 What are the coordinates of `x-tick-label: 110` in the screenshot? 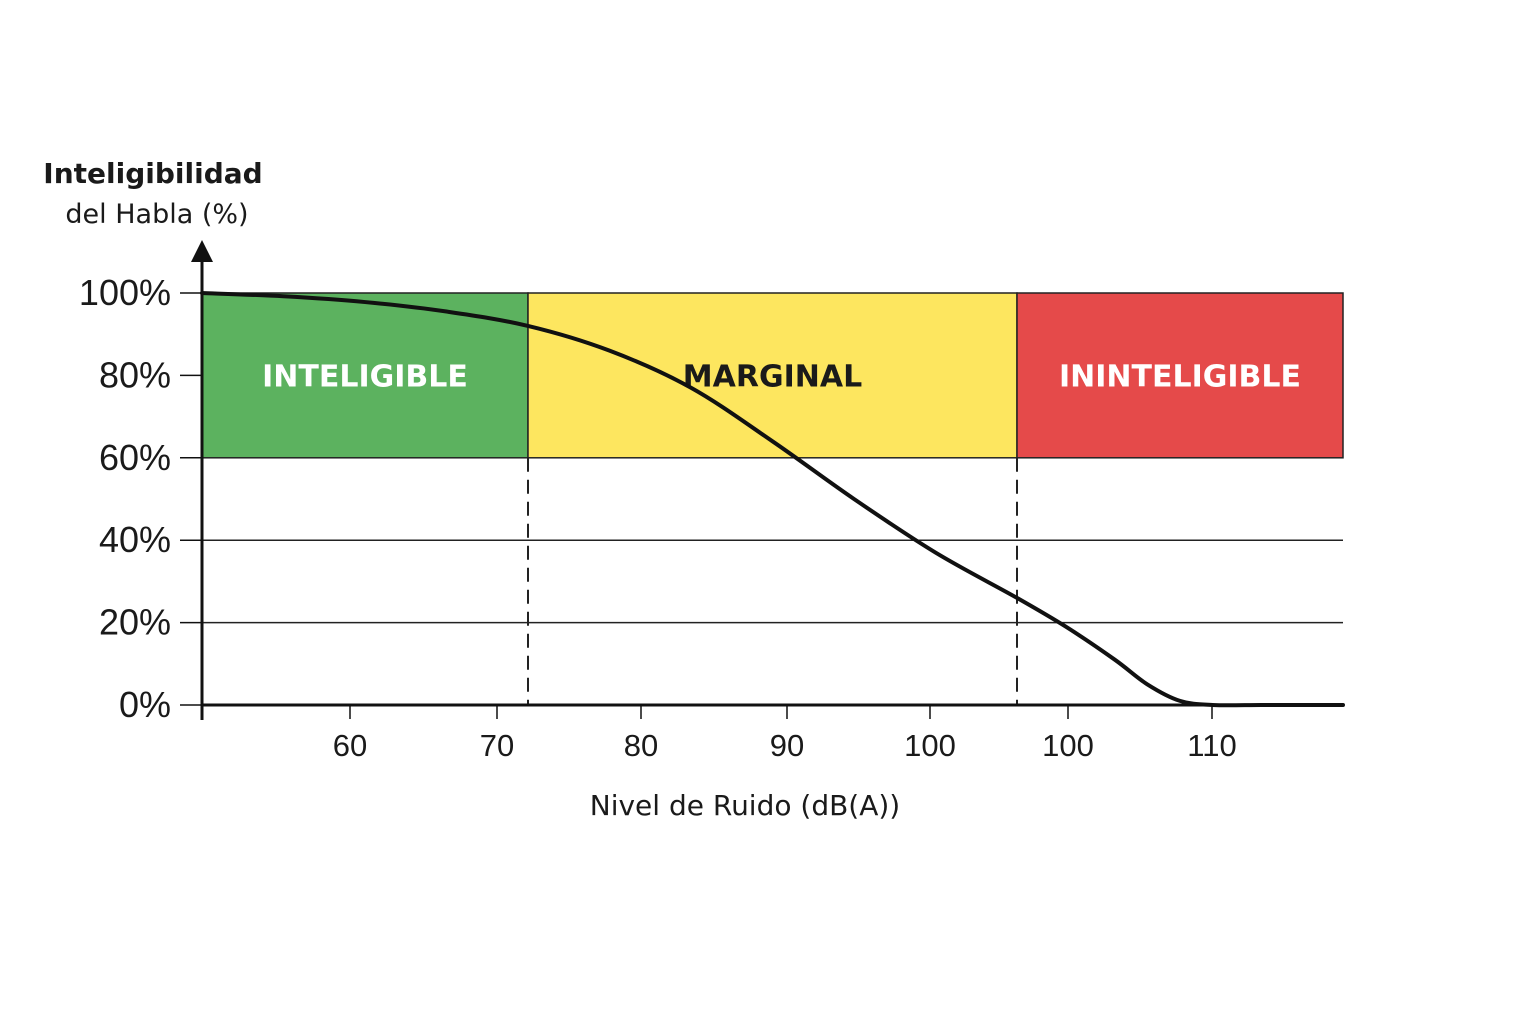 It's located at (1211, 745).